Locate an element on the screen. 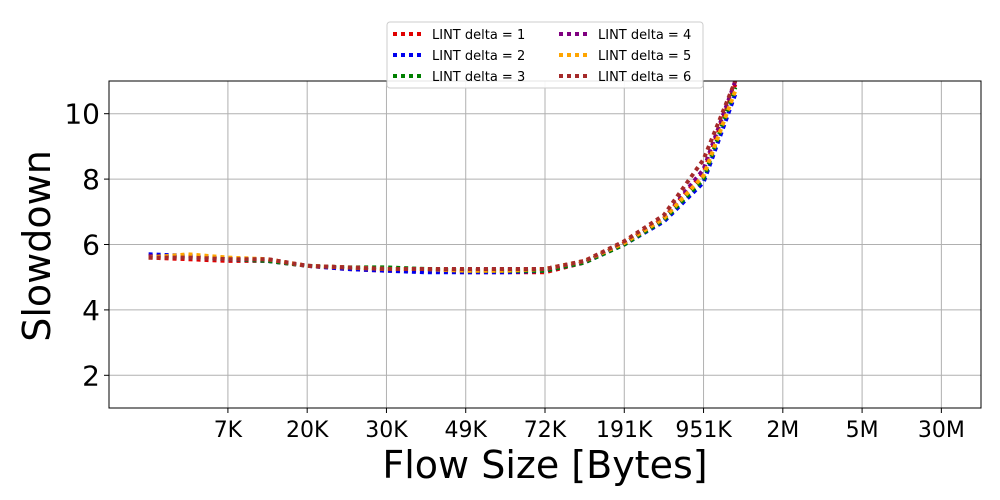 This screenshot has width=1000, height=500. y-tick-label: 4 is located at coordinates (91, 310).